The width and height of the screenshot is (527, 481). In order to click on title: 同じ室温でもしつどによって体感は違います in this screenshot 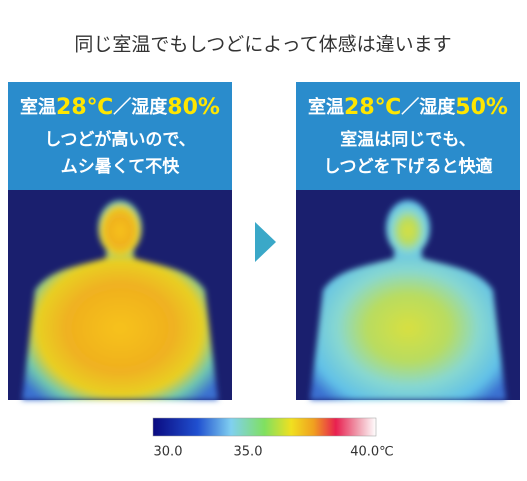, I will do `click(262, 45)`.